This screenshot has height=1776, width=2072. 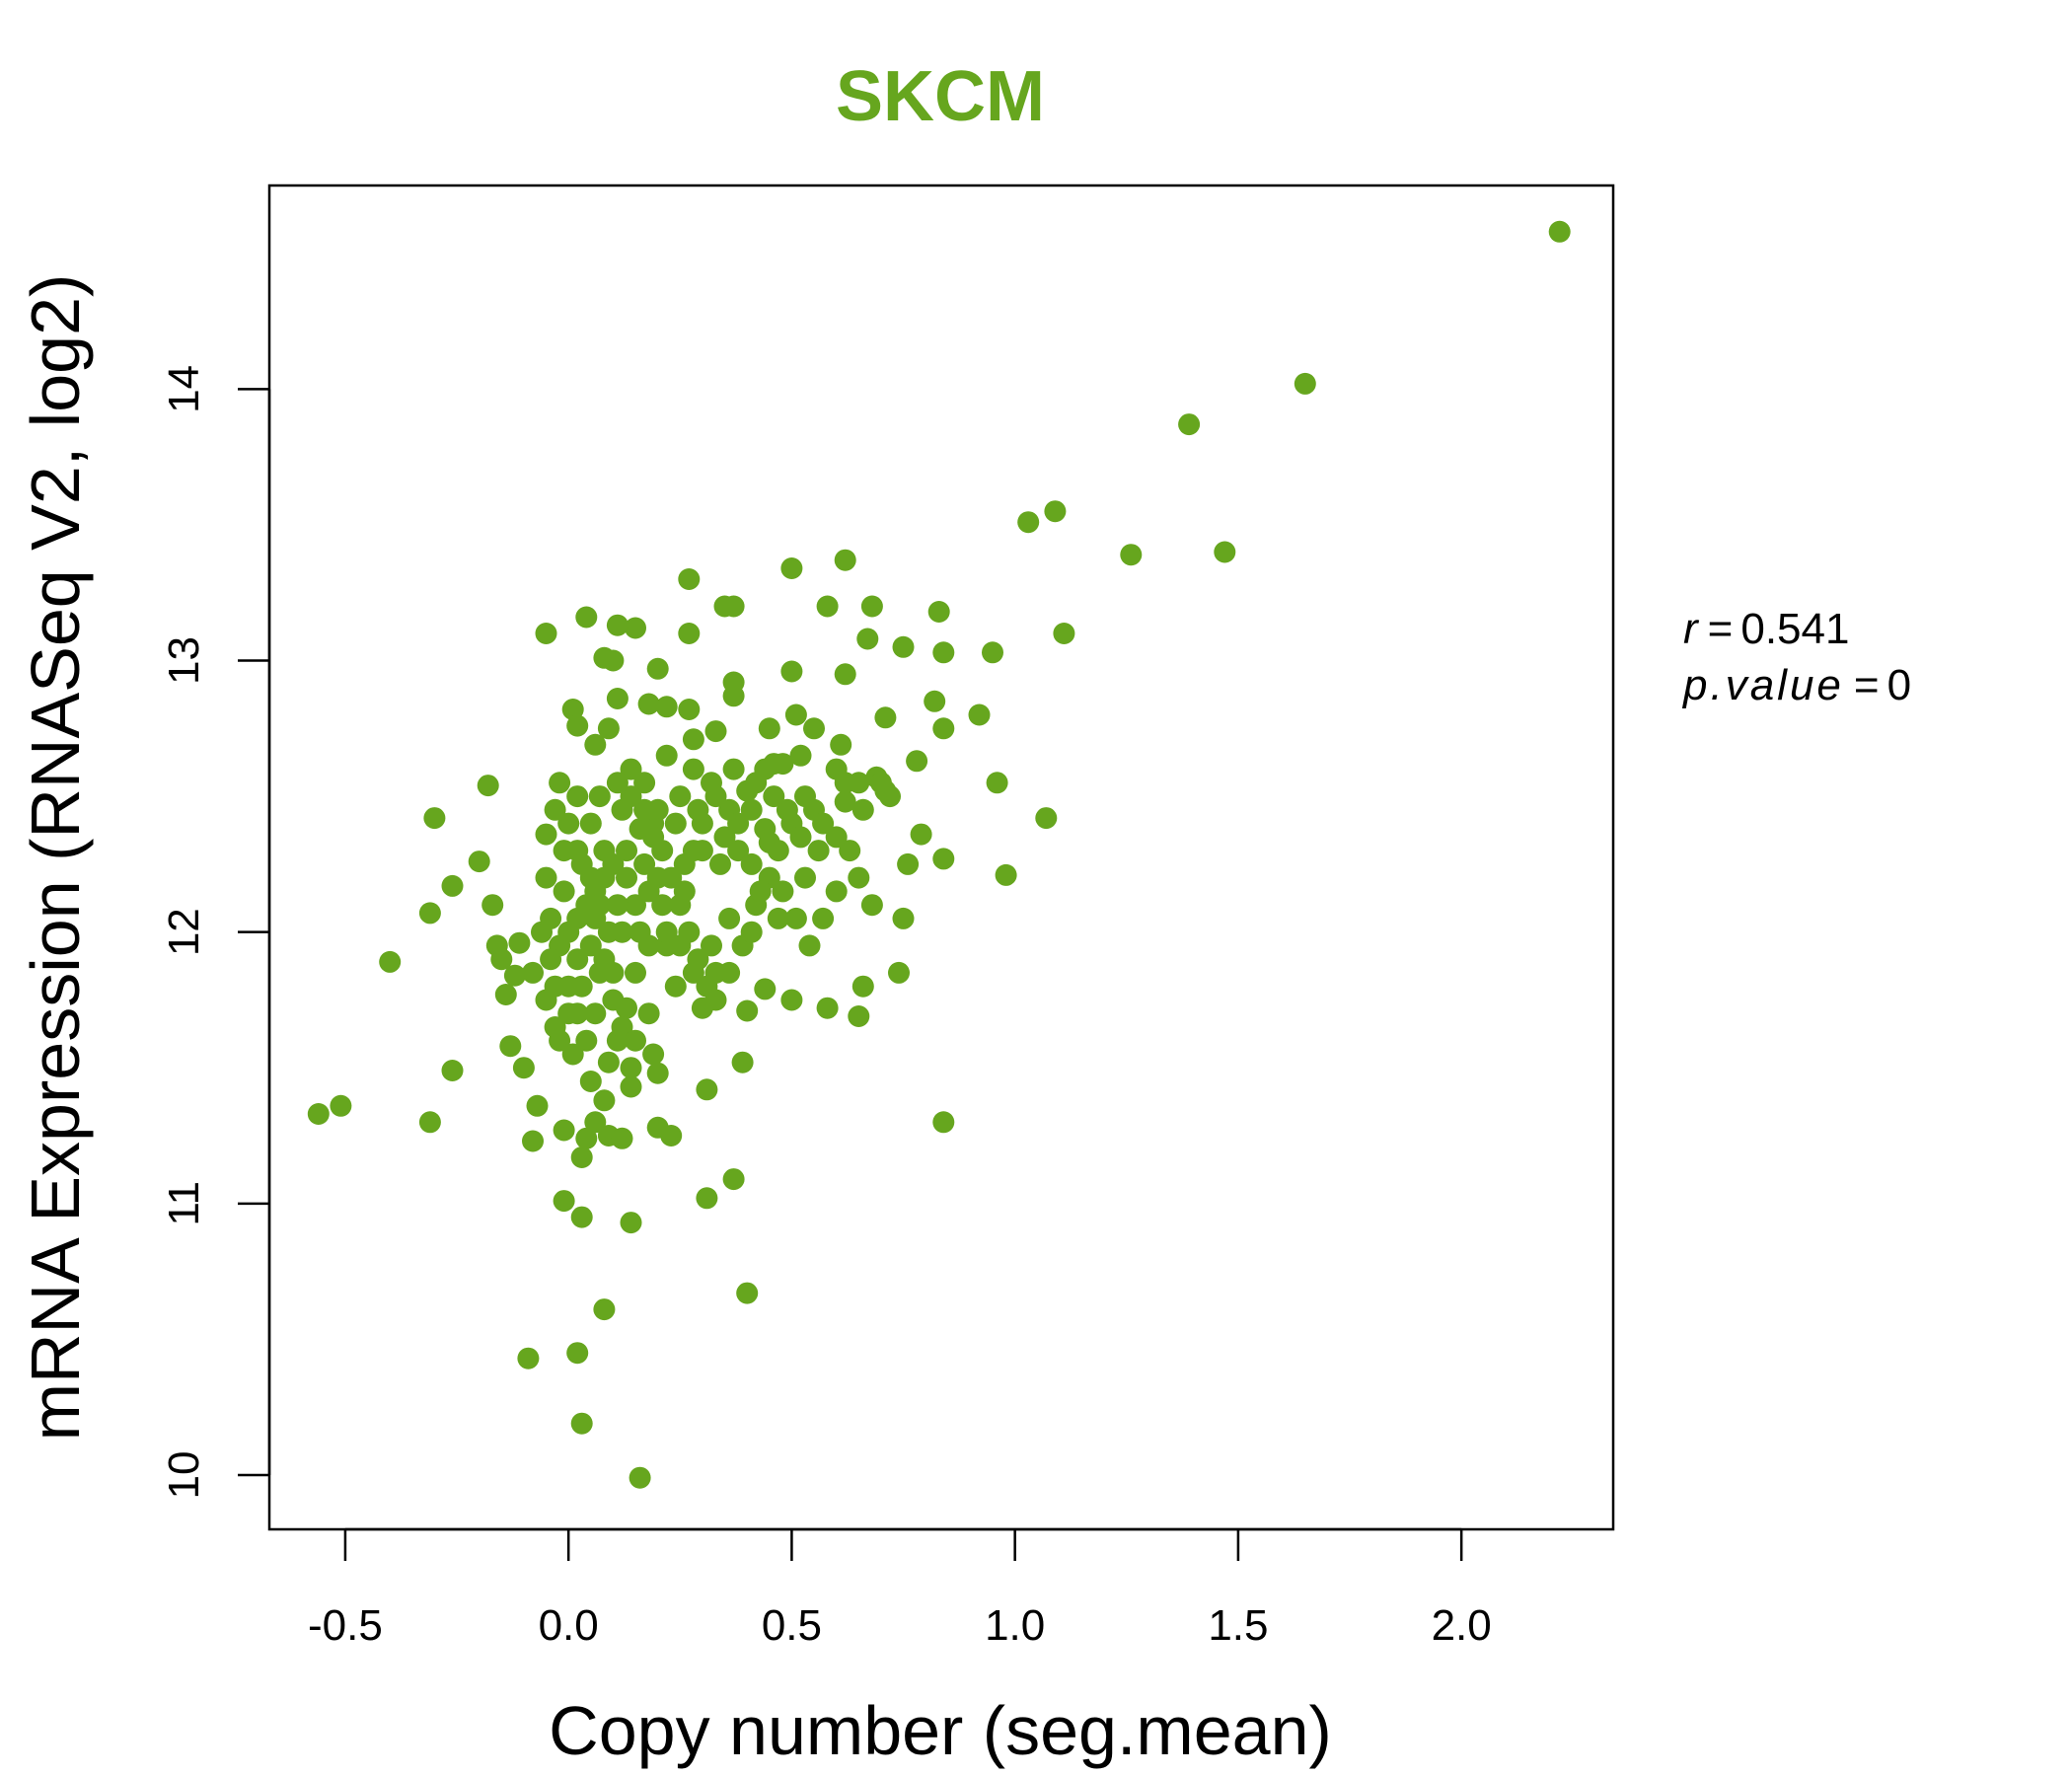 I want to click on x-tick-label: 1.0, so click(x=1015, y=1625).